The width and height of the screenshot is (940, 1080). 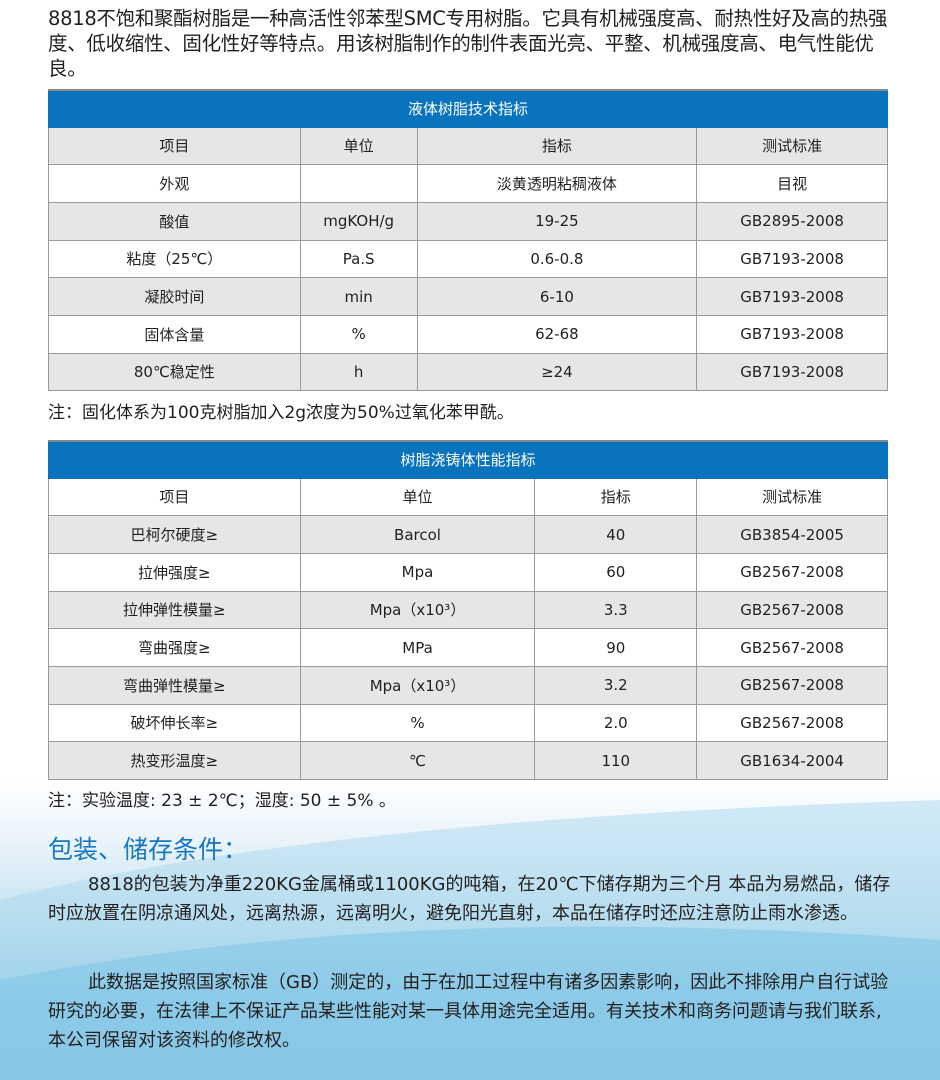 What do you see at coordinates (417, 572) in the screenshot?
I see `table-cell: Mpa` at bounding box center [417, 572].